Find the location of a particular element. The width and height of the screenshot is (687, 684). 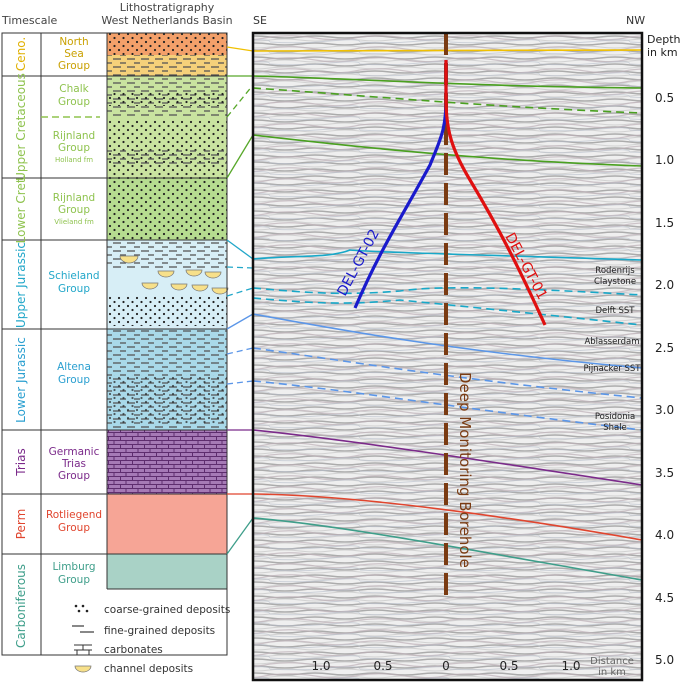

period-lower-jurassic: Lower Jurassic is located at coordinates (21, 380).